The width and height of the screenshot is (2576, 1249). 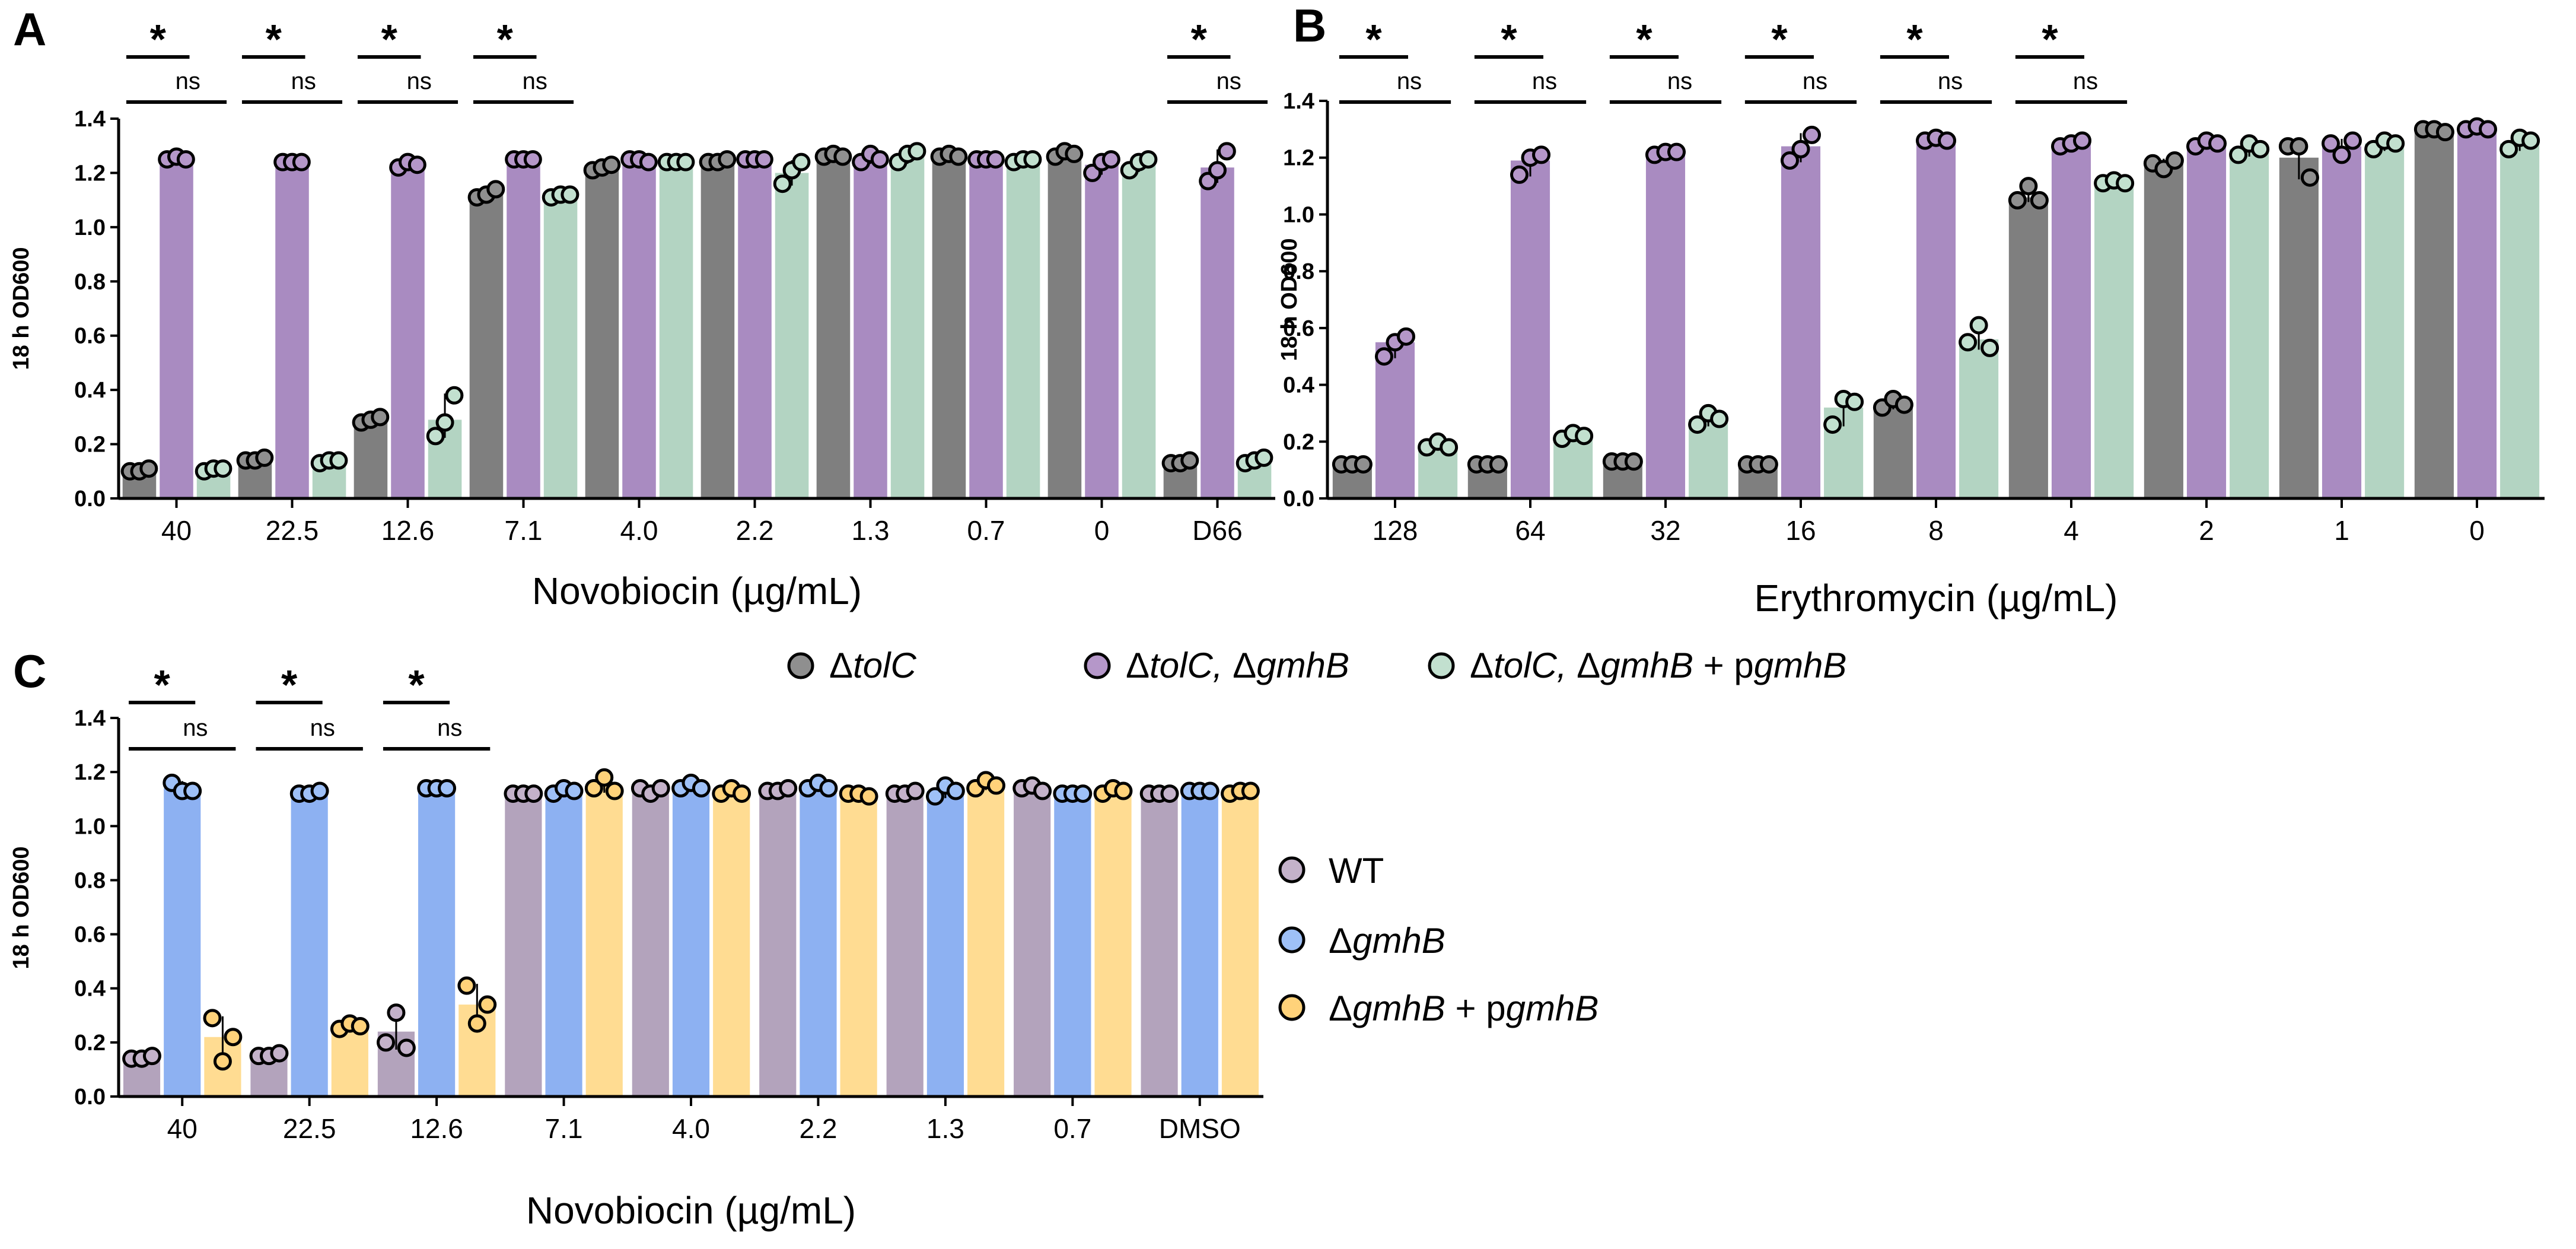 I want to click on y-tick-label: 1.0, so click(x=90, y=826).